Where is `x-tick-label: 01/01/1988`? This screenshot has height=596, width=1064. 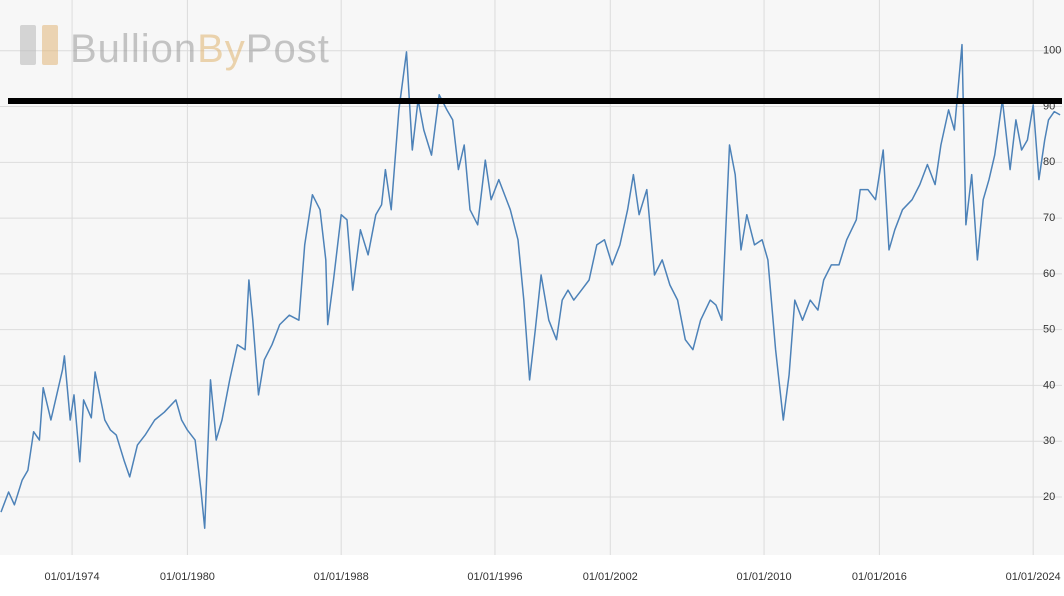 x-tick-label: 01/01/1988 is located at coordinates (341, 577).